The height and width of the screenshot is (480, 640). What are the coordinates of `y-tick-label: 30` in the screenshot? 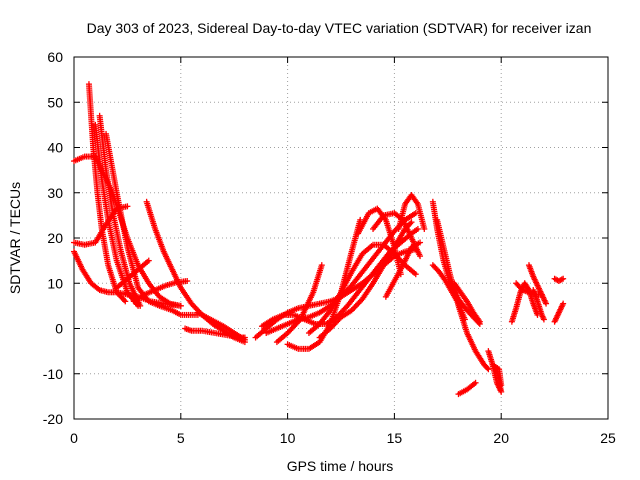 It's located at (55, 193).